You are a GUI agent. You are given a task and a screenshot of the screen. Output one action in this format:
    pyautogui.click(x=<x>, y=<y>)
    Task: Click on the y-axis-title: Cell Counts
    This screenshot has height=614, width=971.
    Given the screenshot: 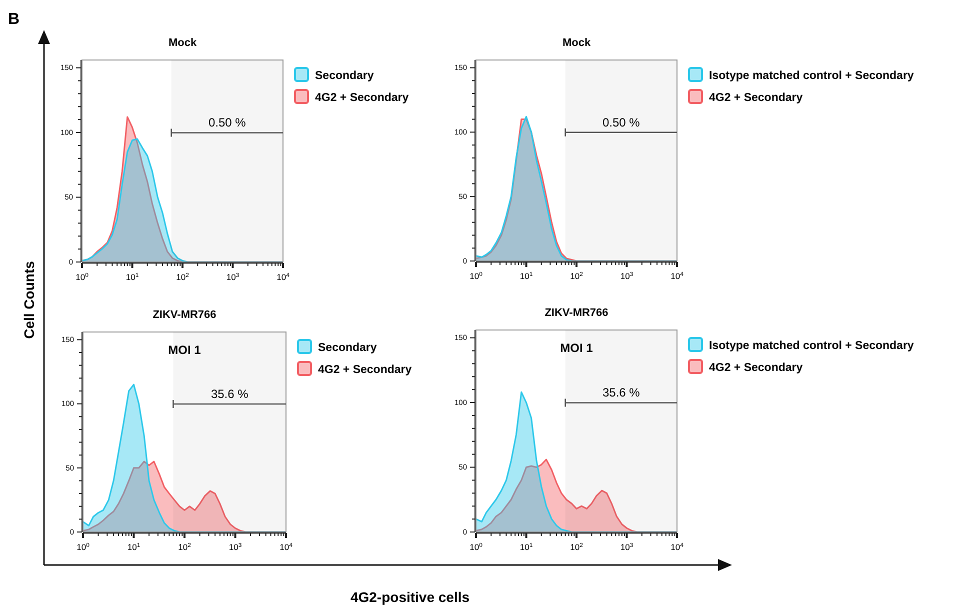 What is the action you would take?
    pyautogui.click(x=29, y=299)
    